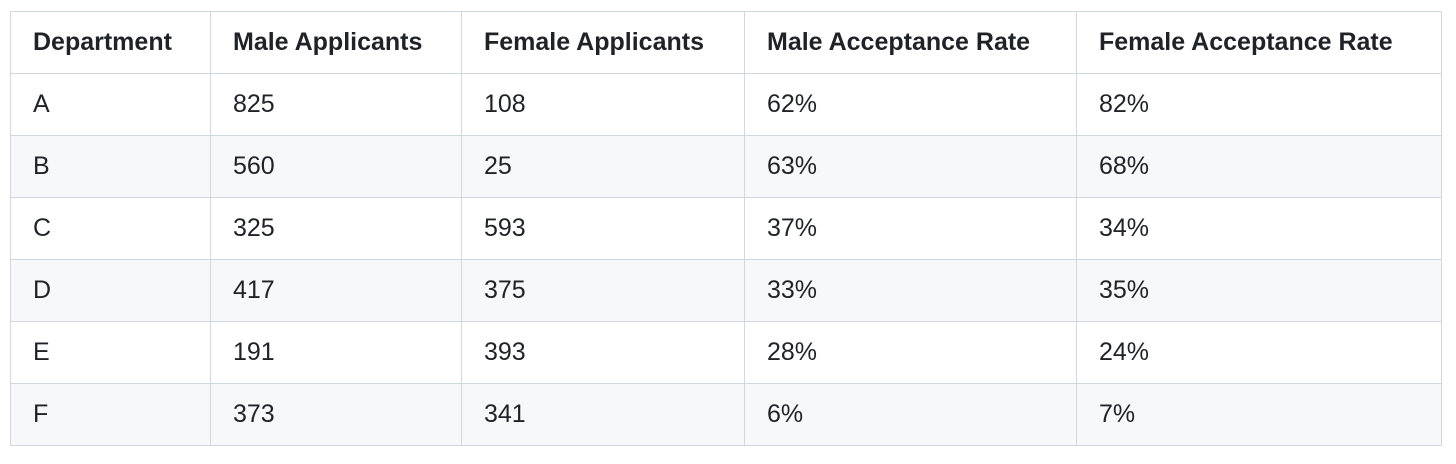  Describe the element at coordinates (910, 166) in the screenshot. I see `cell-male-acceptance-rate: 63%` at that location.